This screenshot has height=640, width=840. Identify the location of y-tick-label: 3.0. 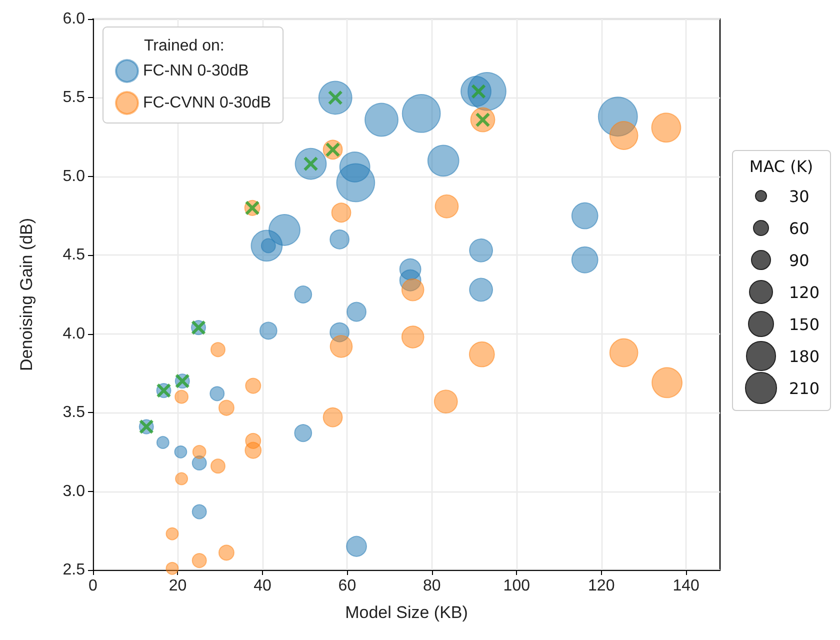
(74, 491).